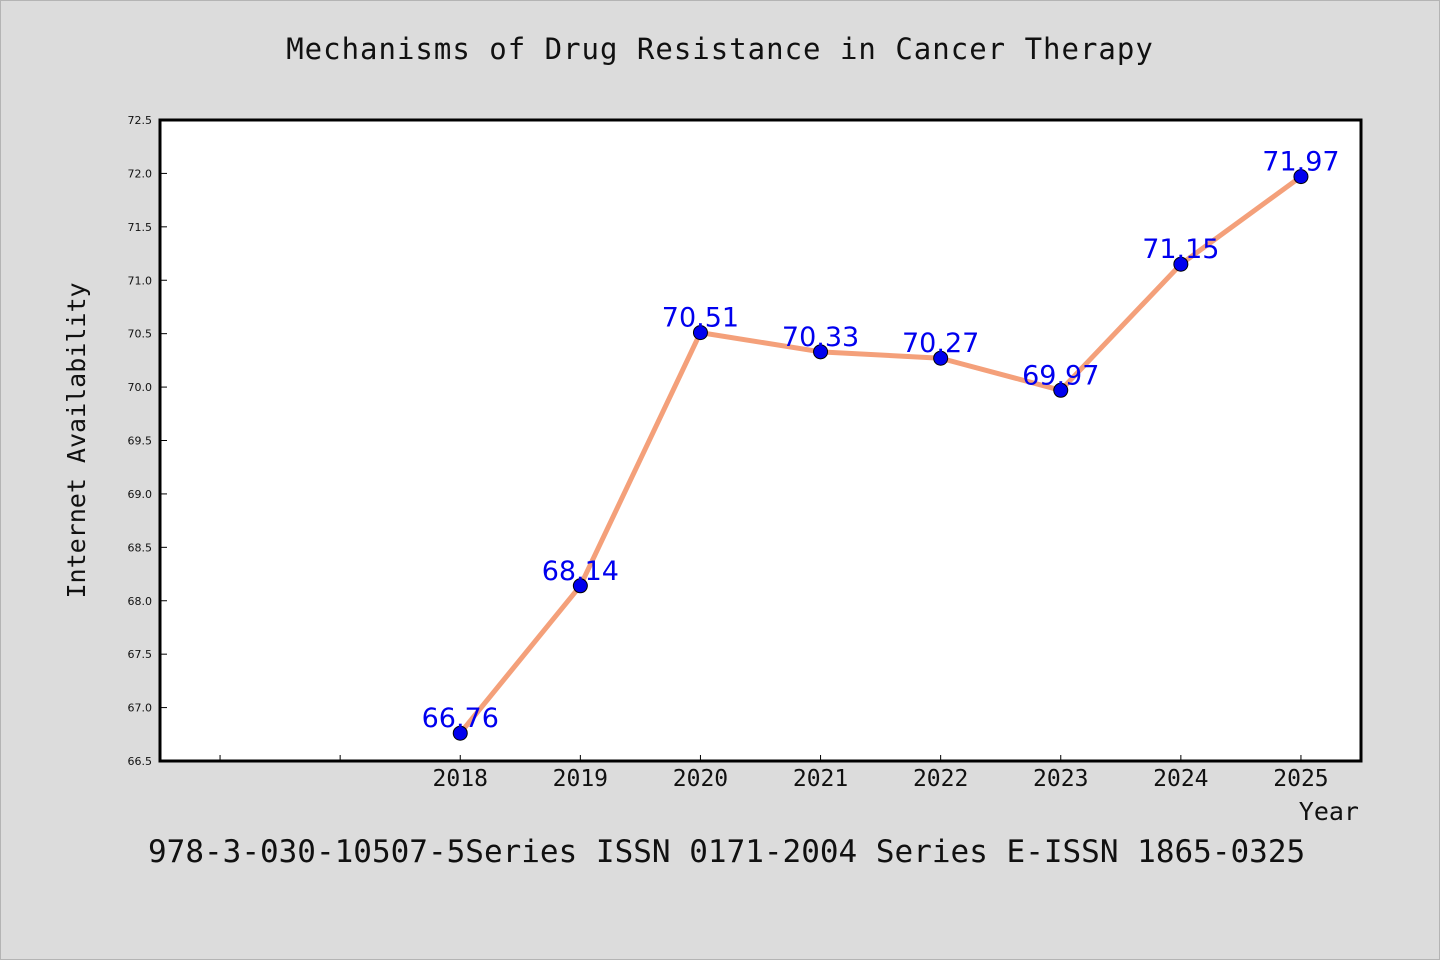 The image size is (1440, 960). Describe the element at coordinates (1300, 162) in the screenshot. I see `data-label: 71.97` at that location.